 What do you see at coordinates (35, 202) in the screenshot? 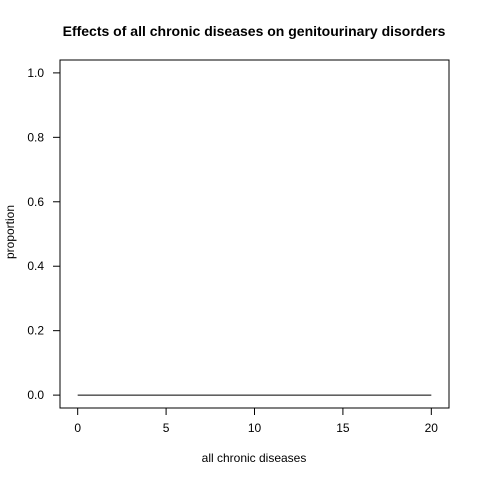
I see `y-tick-label: 0.6` at bounding box center [35, 202].